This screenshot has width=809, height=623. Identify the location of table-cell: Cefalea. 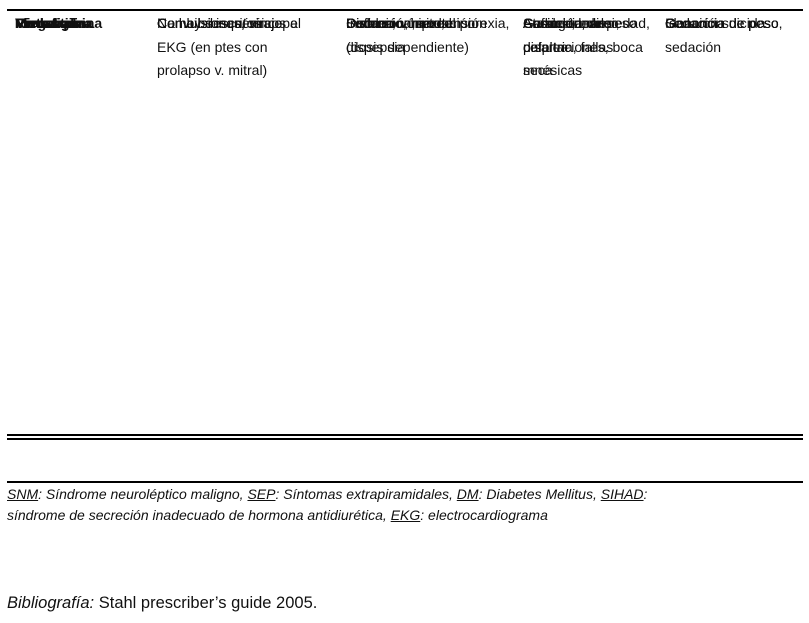
(370, 23).